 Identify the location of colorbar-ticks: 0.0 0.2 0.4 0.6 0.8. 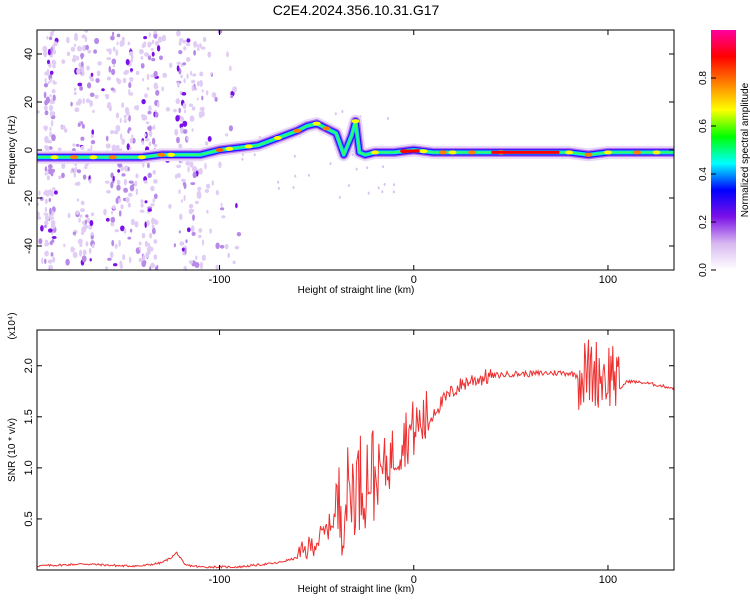
(707, 174).